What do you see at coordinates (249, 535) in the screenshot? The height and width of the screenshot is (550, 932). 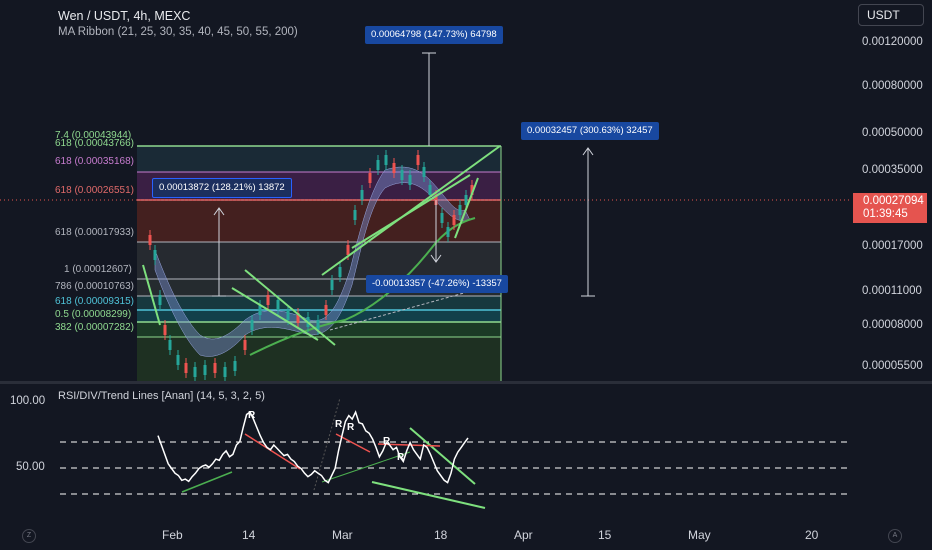 I see `time-tick: 14` at bounding box center [249, 535].